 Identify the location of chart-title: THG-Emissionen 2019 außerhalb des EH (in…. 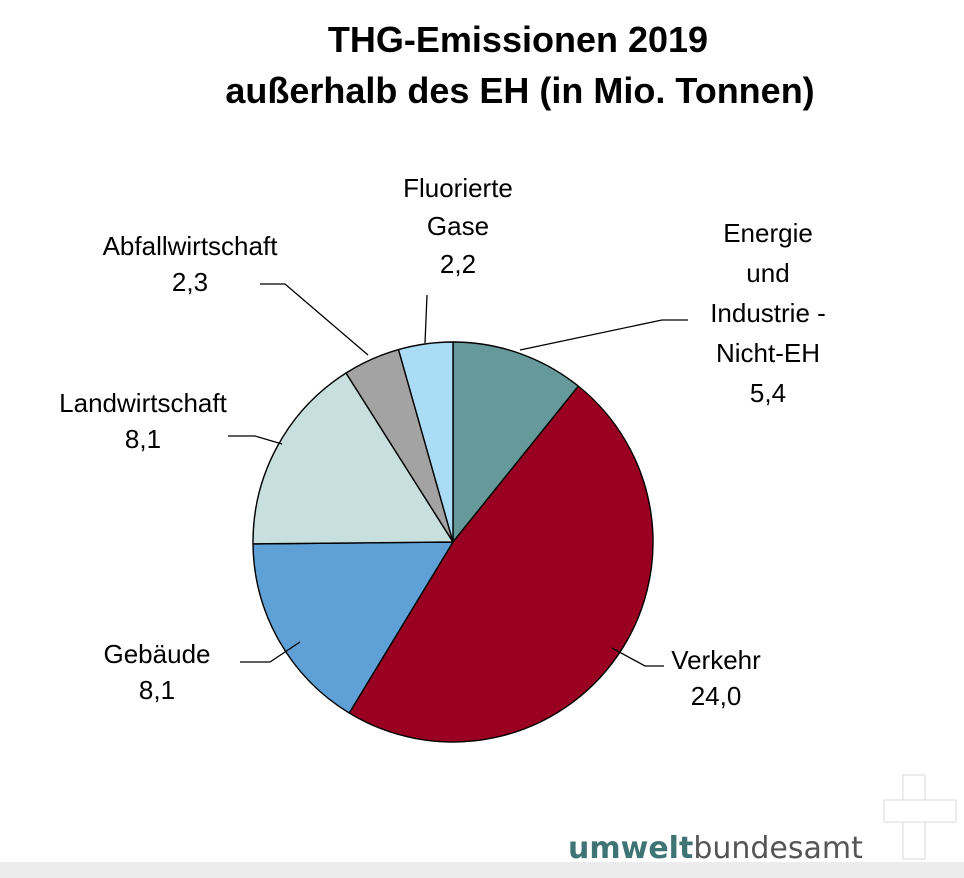
(519, 65).